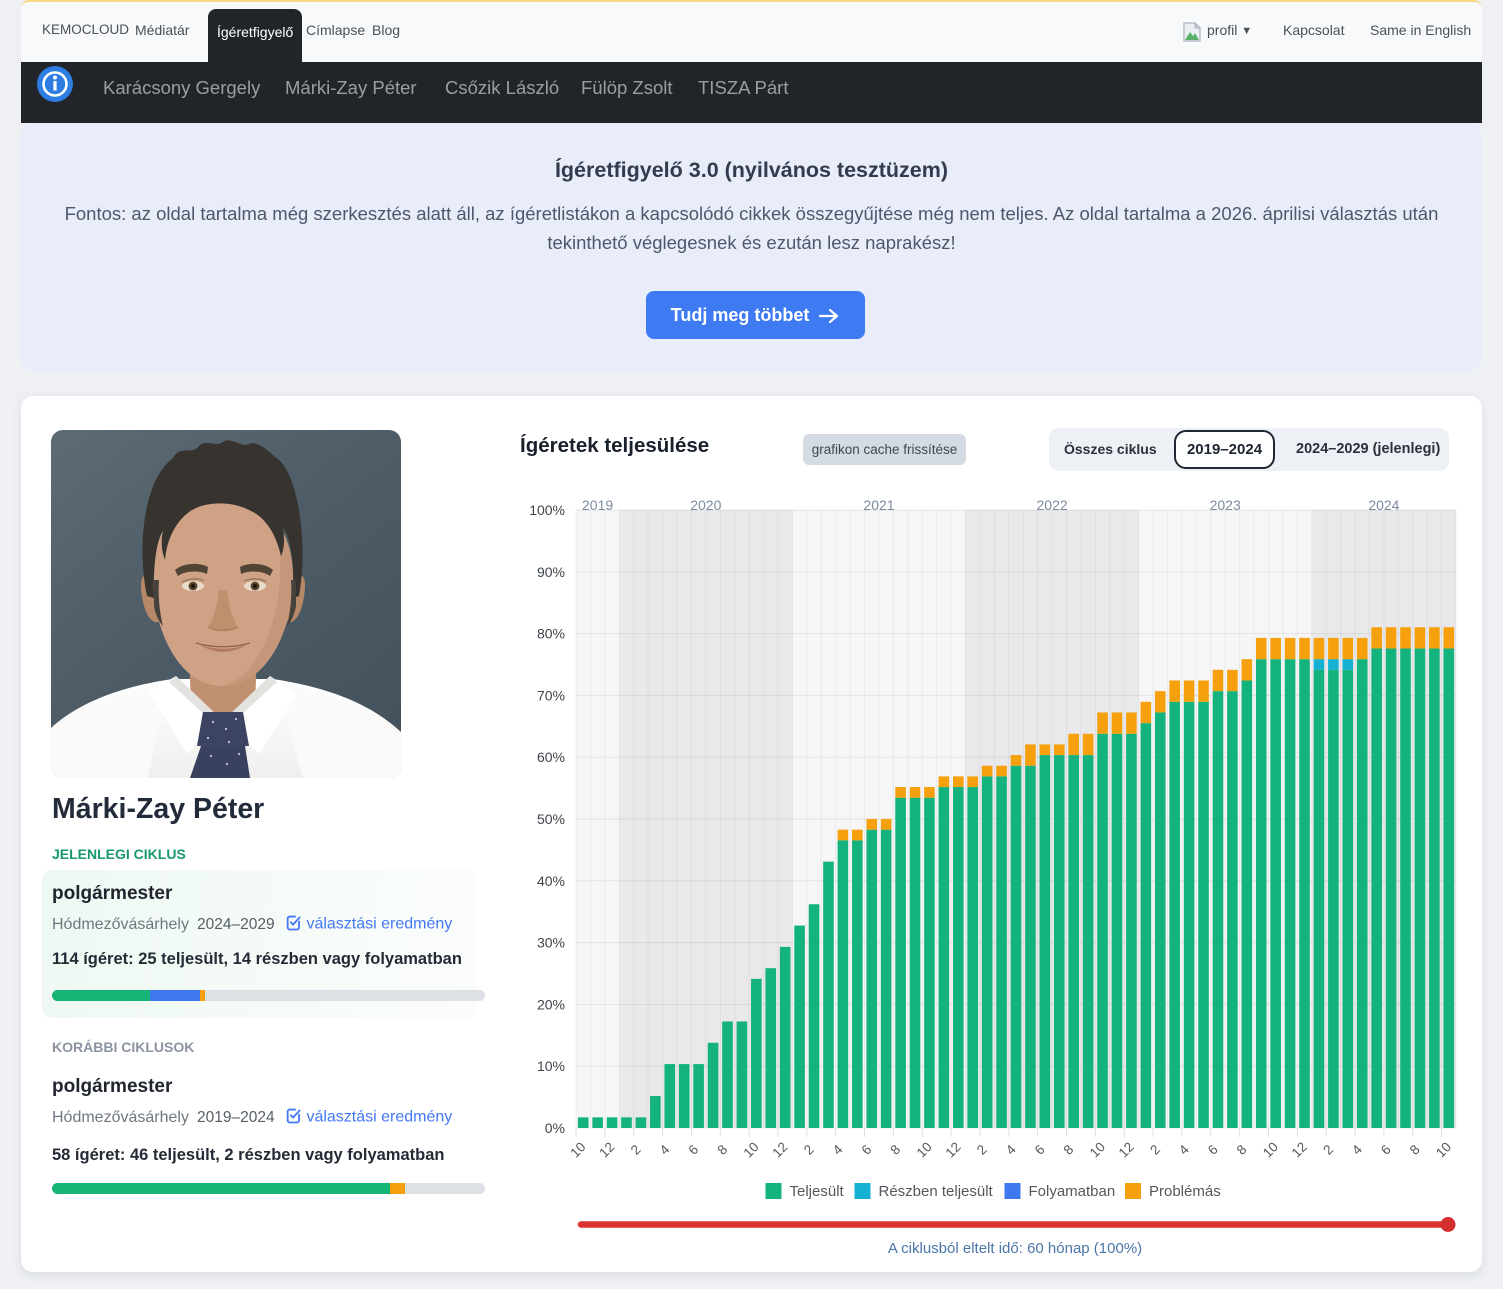  Describe the element at coordinates (551, 572) in the screenshot. I see `svg-text: 90%` at that location.